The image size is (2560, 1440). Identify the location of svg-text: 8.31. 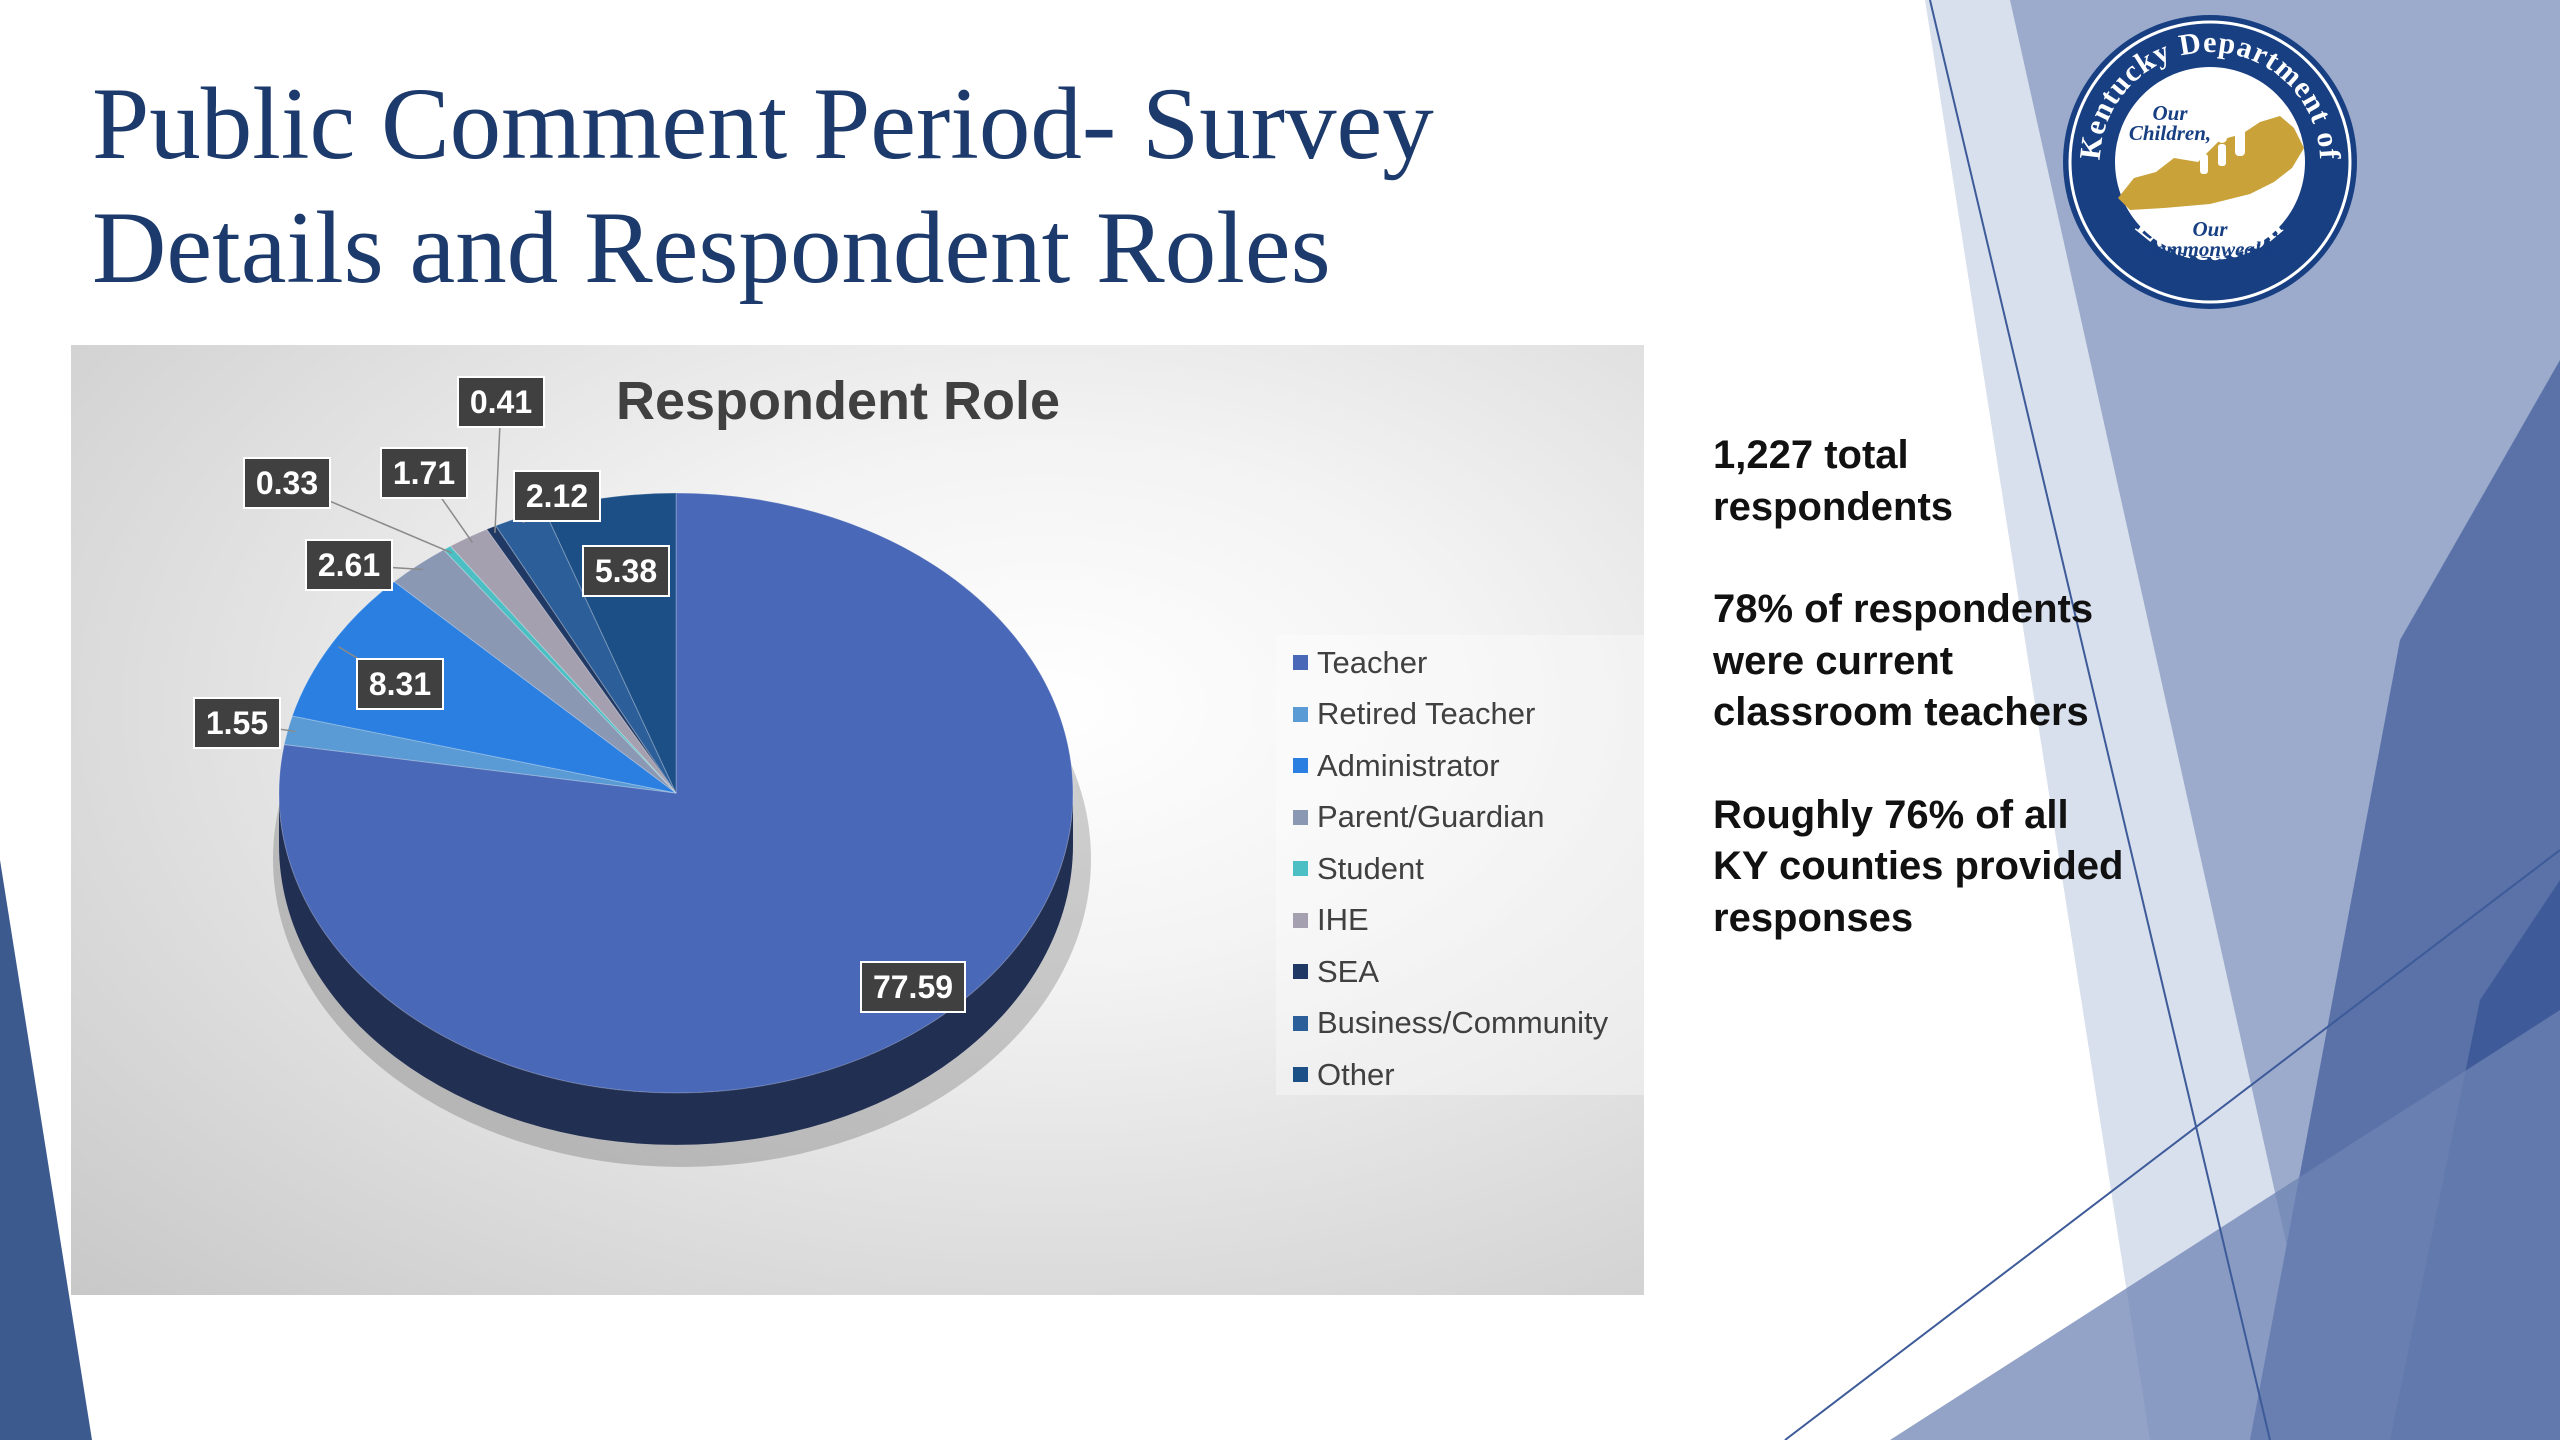
(400, 684).